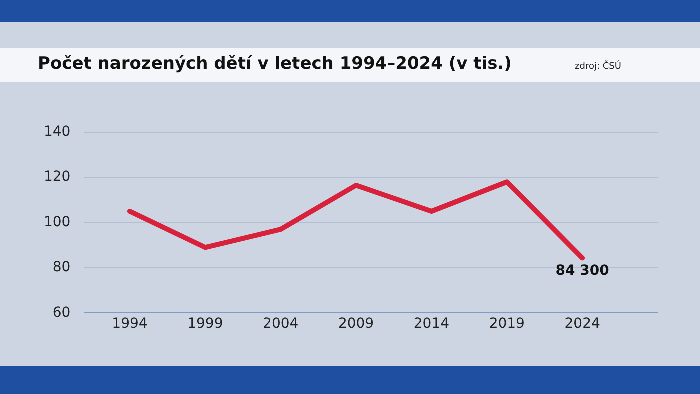  What do you see at coordinates (432, 324) in the screenshot?
I see `x-tick-label: 2014` at bounding box center [432, 324].